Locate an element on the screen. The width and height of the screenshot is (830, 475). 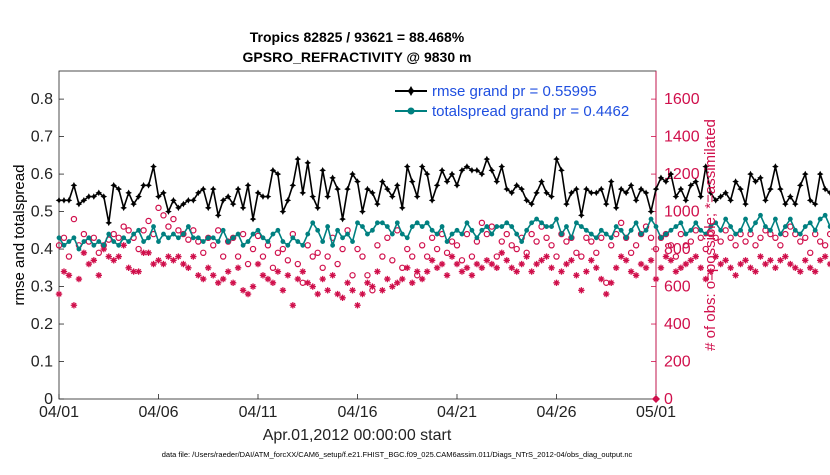
right-tick-label: 200 is located at coordinates (677, 362).